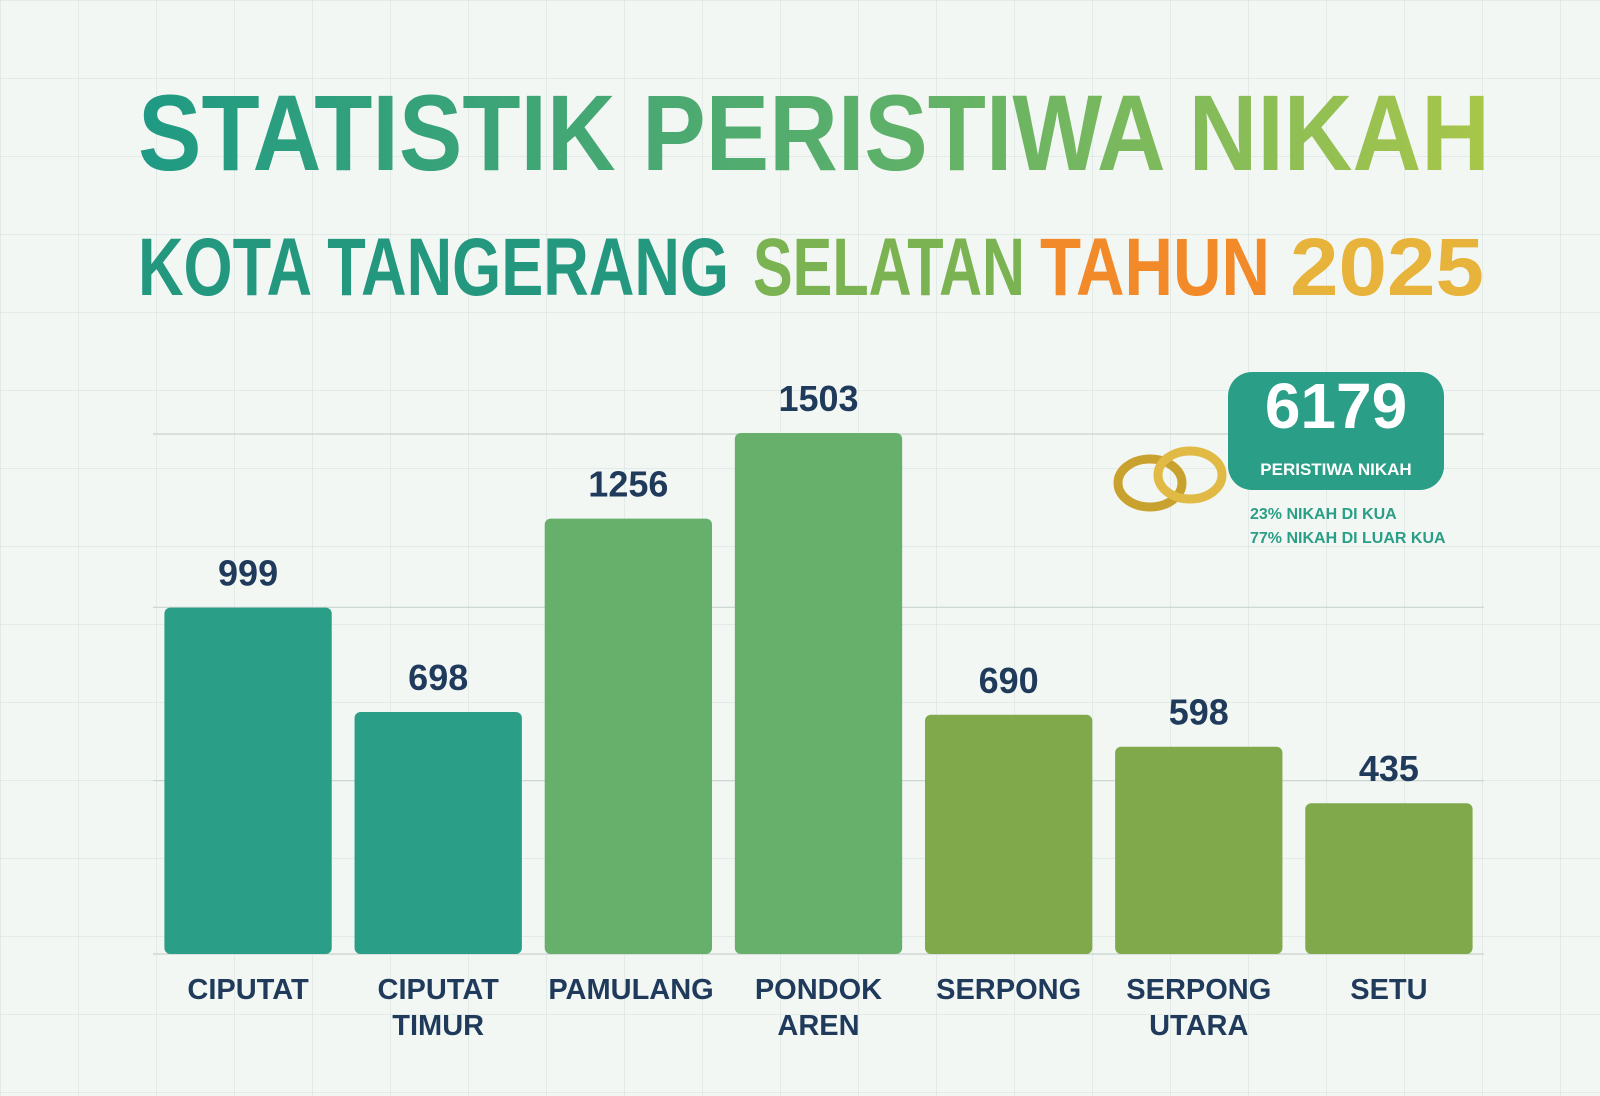  What do you see at coordinates (628, 484) in the screenshot?
I see `value-label: 1256` at bounding box center [628, 484].